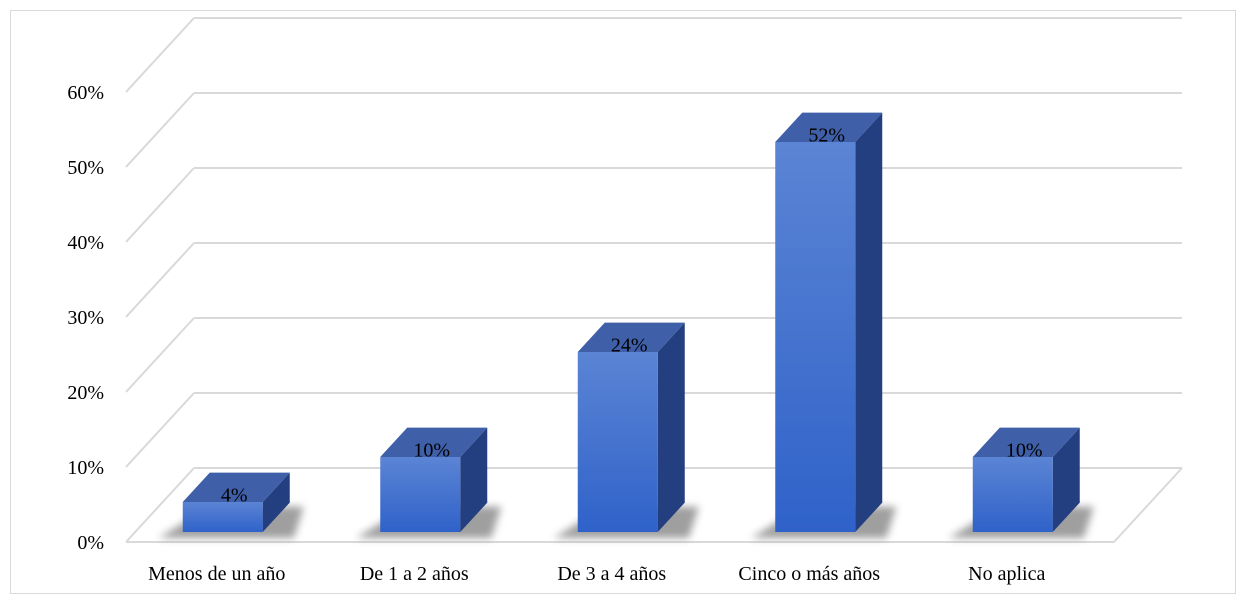 The width and height of the screenshot is (1238, 596). Describe the element at coordinates (85, 393) in the screenshot. I see `y-tick-label: 20%` at that location.